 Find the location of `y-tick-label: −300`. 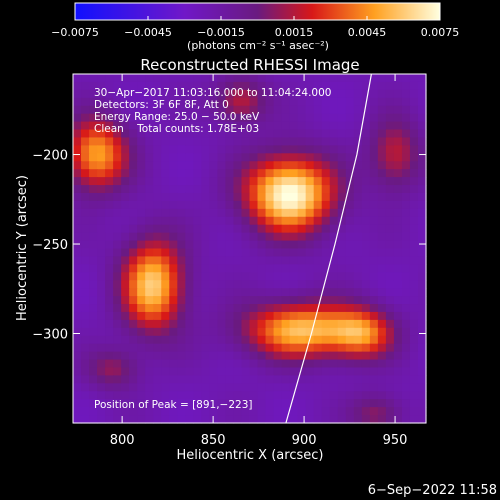

y-tick-label: −300 is located at coordinates (50, 335).